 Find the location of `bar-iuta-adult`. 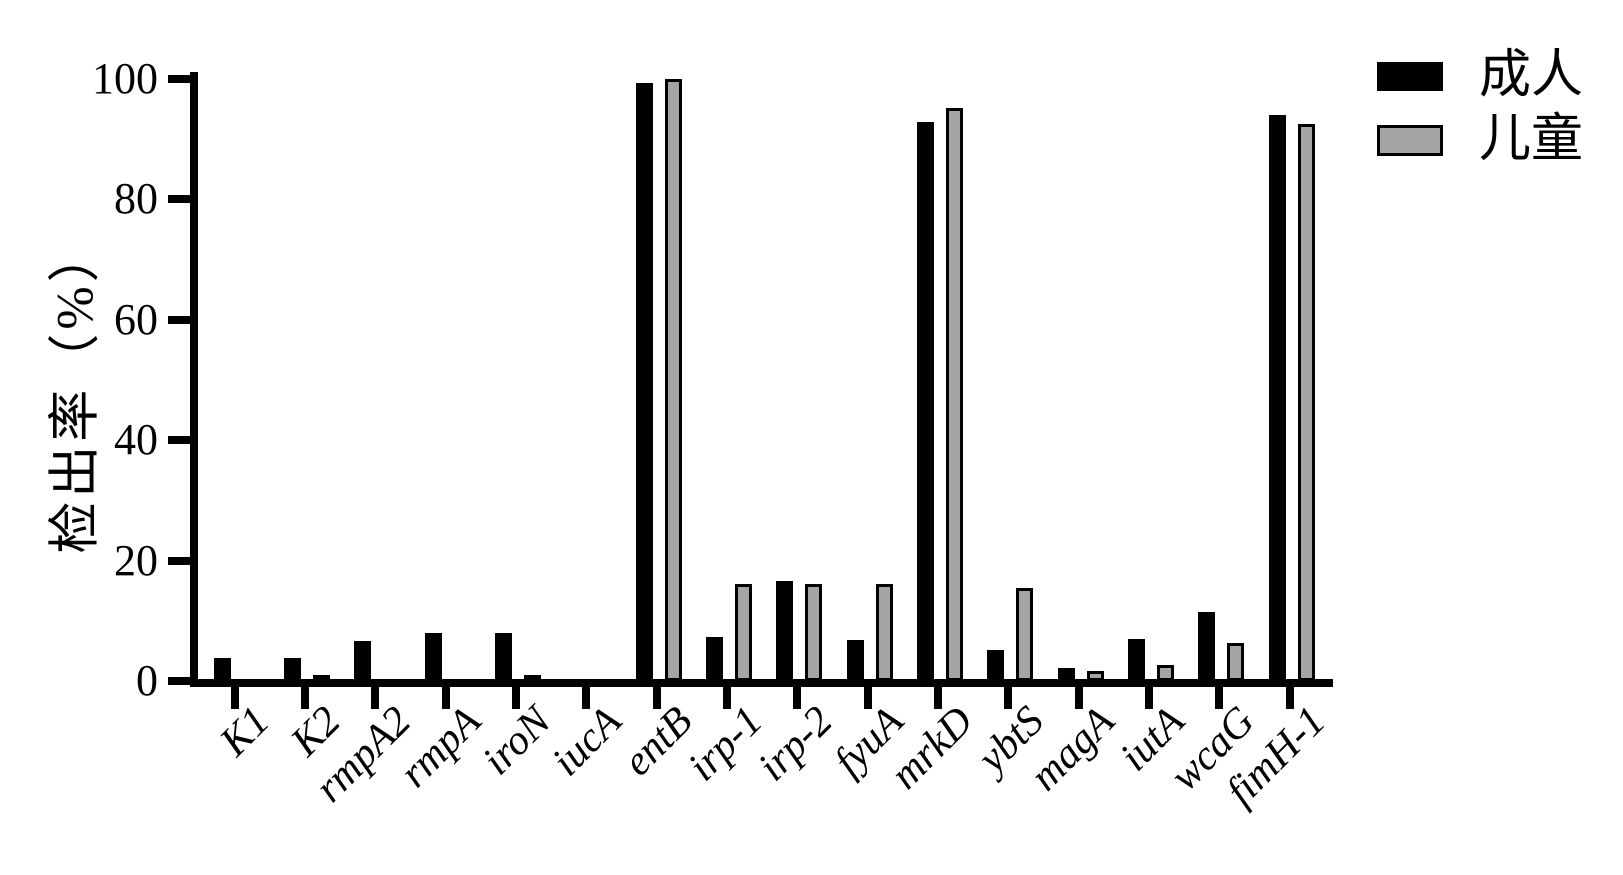

bar-iuta-adult is located at coordinates (1137, 660).